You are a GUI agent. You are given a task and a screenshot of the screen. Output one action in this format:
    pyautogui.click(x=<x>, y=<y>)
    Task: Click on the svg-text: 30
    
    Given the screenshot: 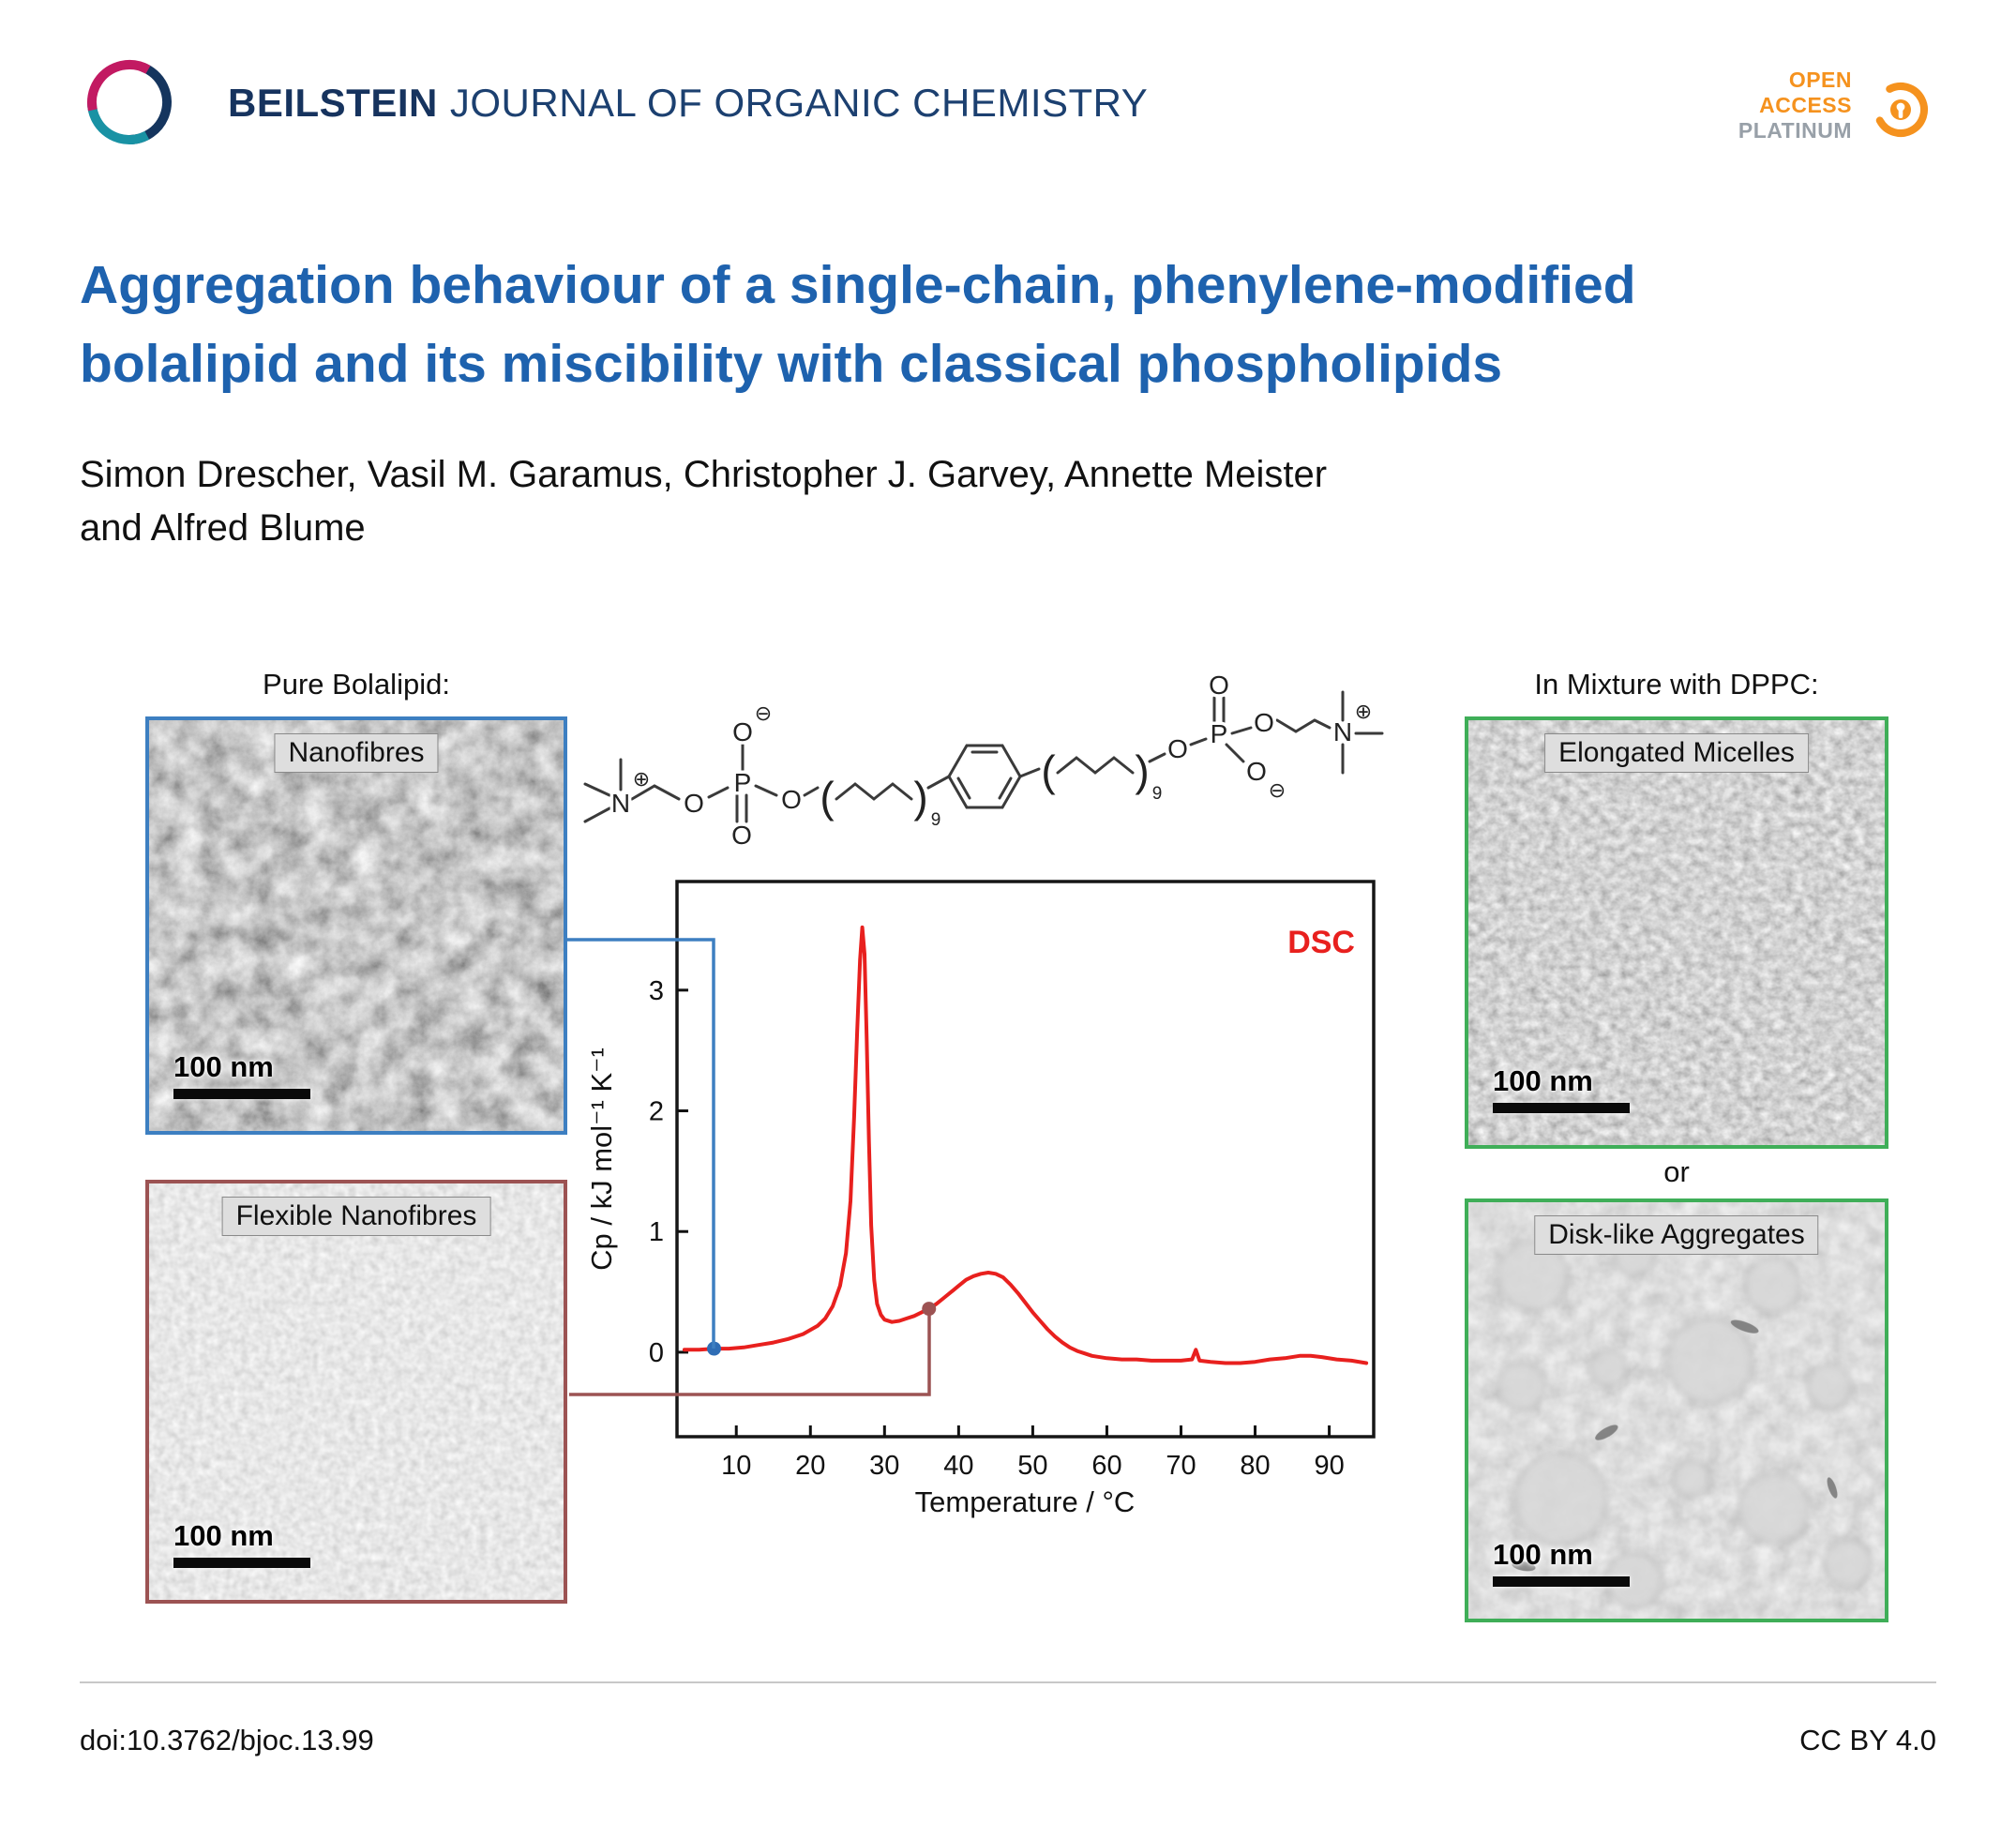 What is the action you would take?
    pyautogui.click(x=884, y=1466)
    